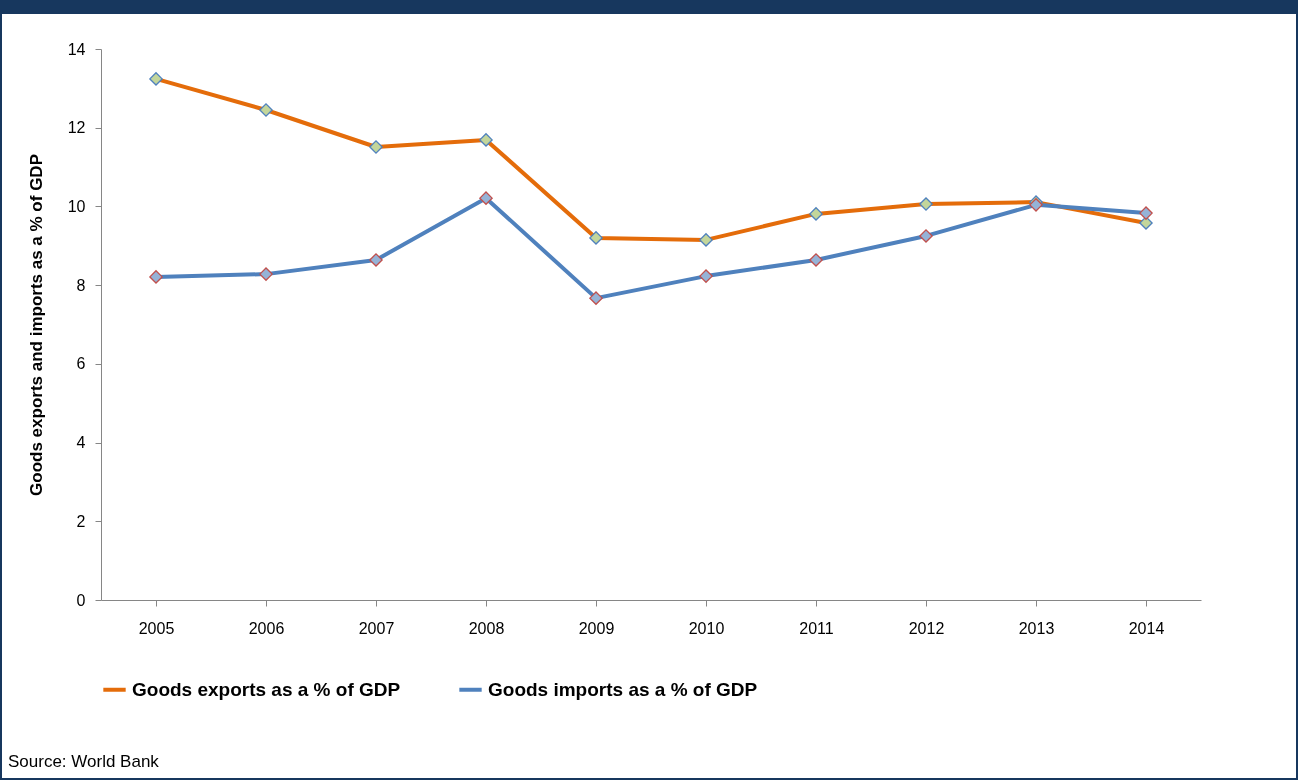 Image resolution: width=1302 pixels, height=784 pixels. What do you see at coordinates (706, 628) in the screenshot?
I see `x-tick-label: 2010` at bounding box center [706, 628].